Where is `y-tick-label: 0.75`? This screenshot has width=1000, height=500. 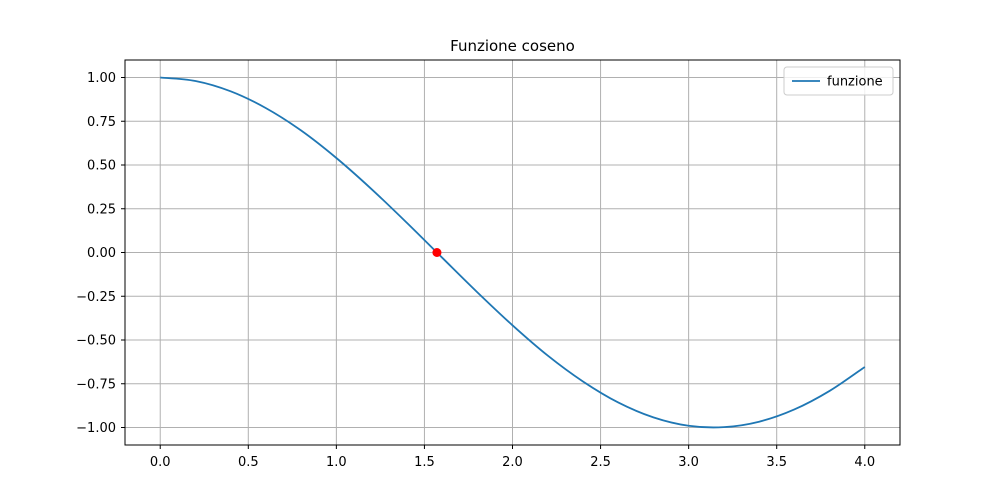 y-tick-label: 0.75 is located at coordinates (101, 122).